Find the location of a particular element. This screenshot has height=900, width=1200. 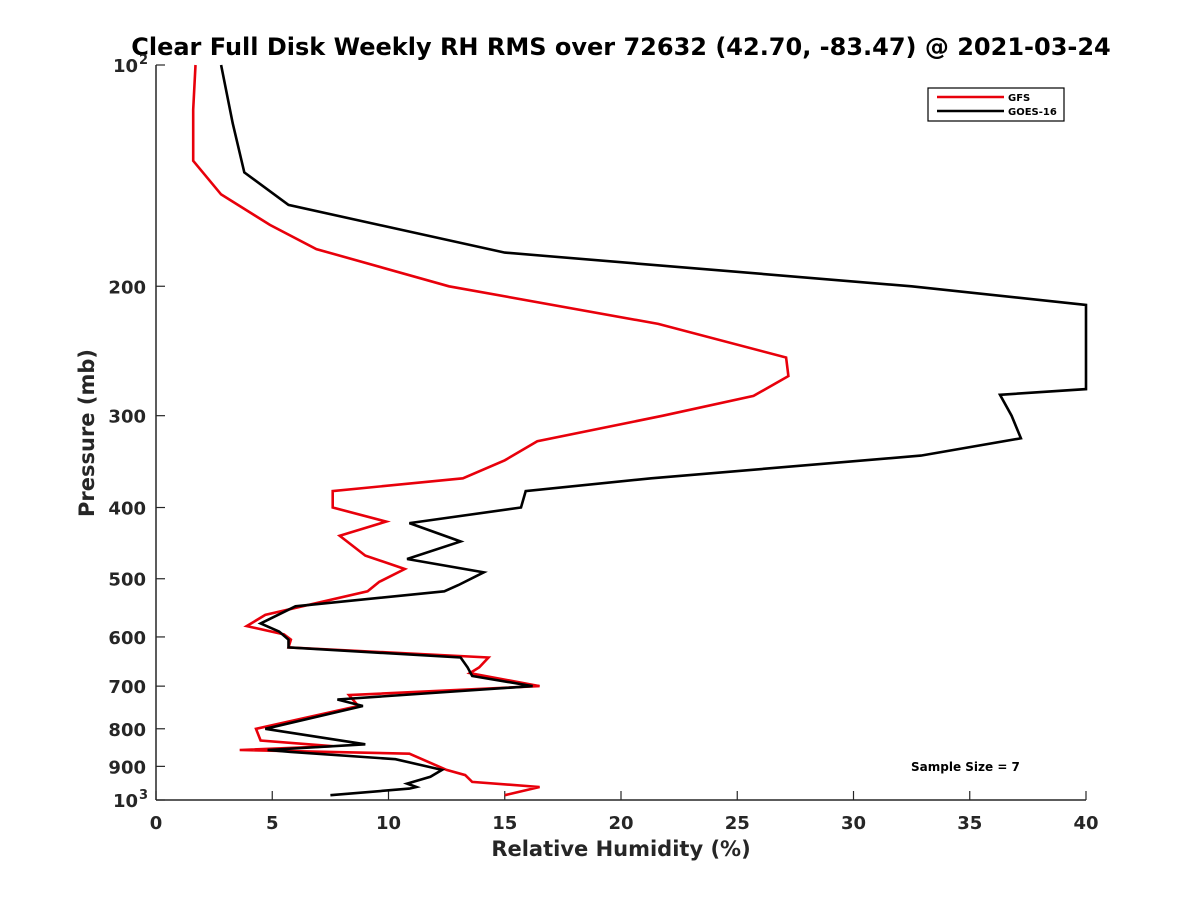

x-tick-label: 0 is located at coordinates (156, 823).